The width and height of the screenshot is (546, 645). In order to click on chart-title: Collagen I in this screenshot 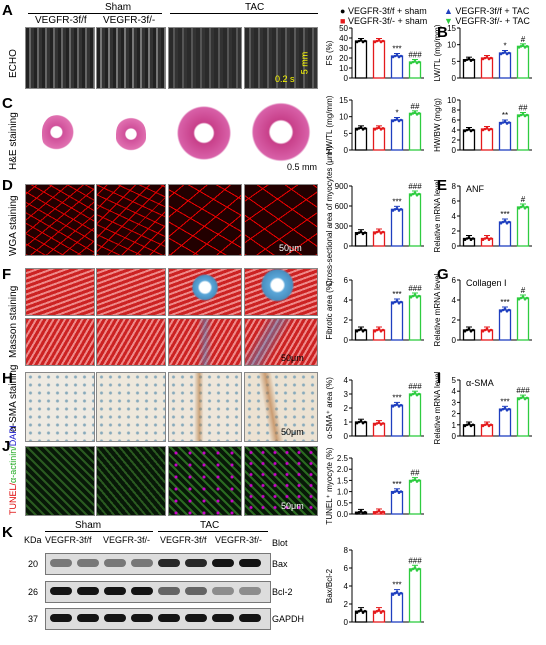, I will do `click(486, 283)`.